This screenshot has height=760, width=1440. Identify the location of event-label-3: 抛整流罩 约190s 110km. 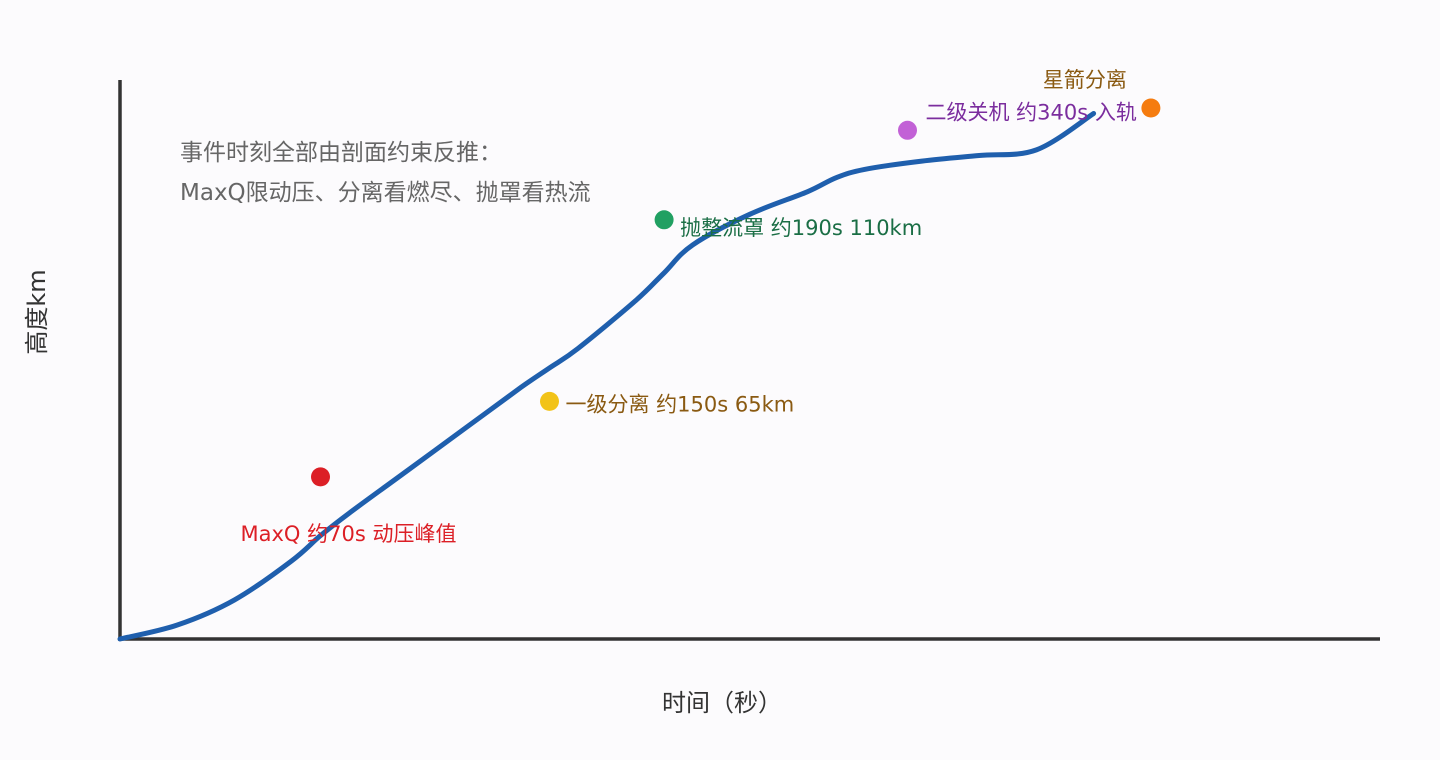
(801, 228).